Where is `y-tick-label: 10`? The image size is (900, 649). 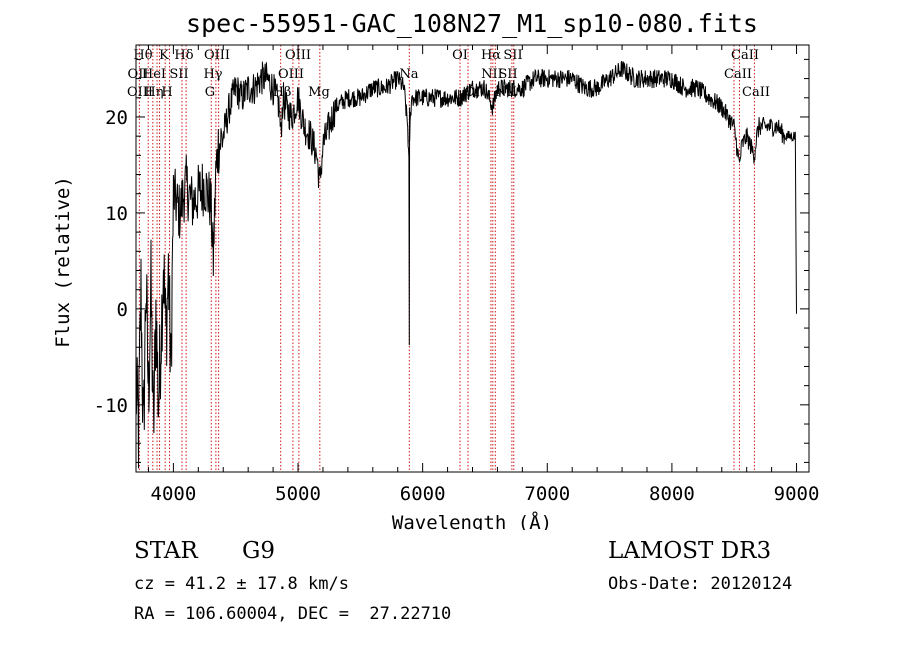
y-tick-label: 10 is located at coordinates (116, 214).